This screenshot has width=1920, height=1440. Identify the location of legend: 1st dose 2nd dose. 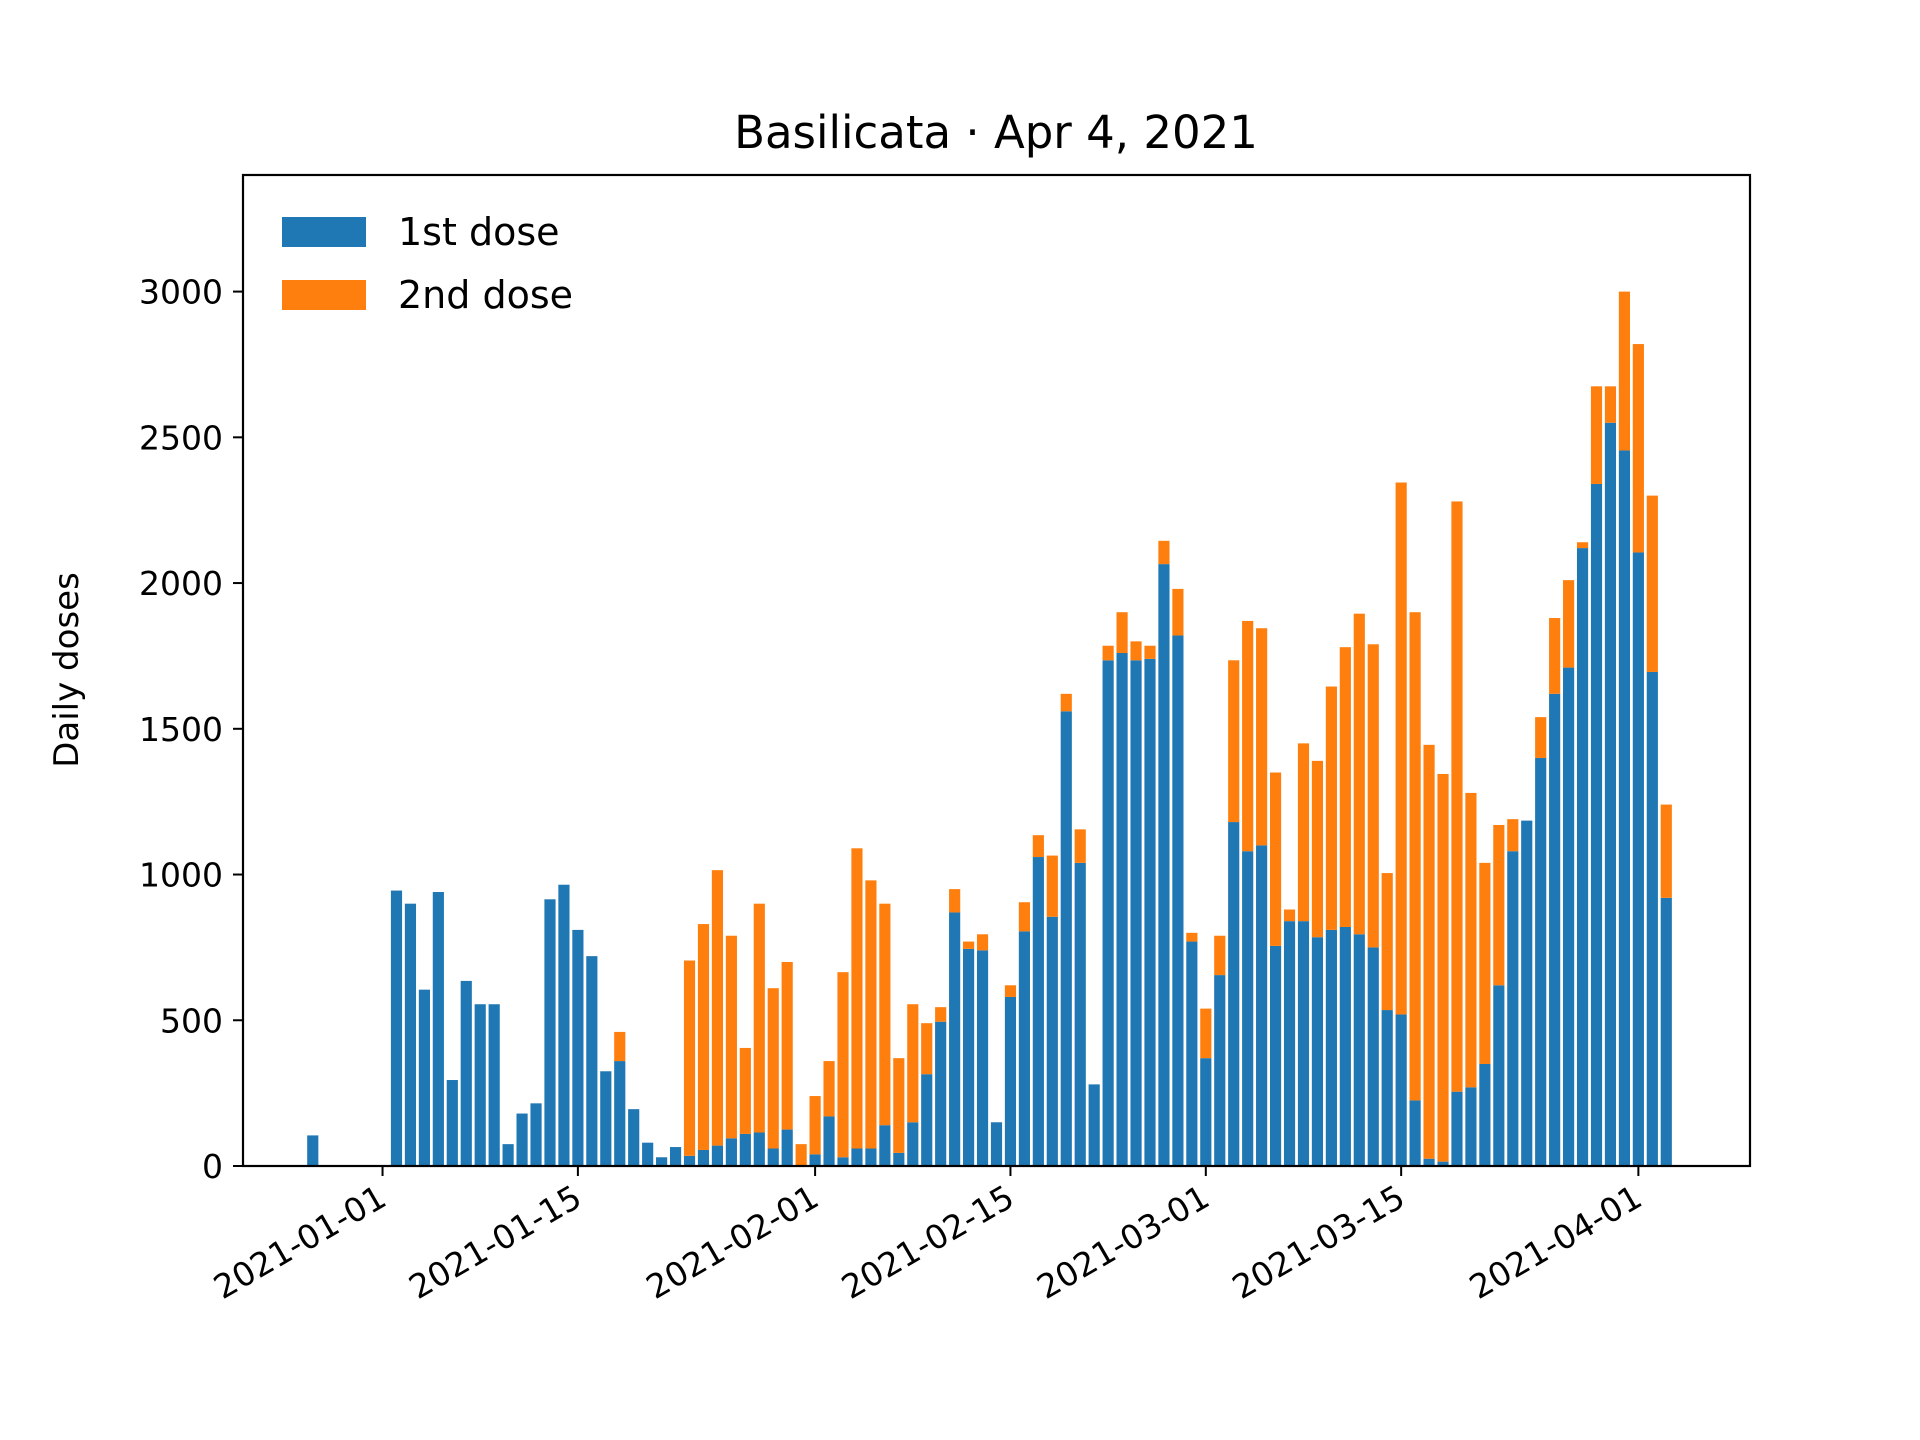
(427, 263).